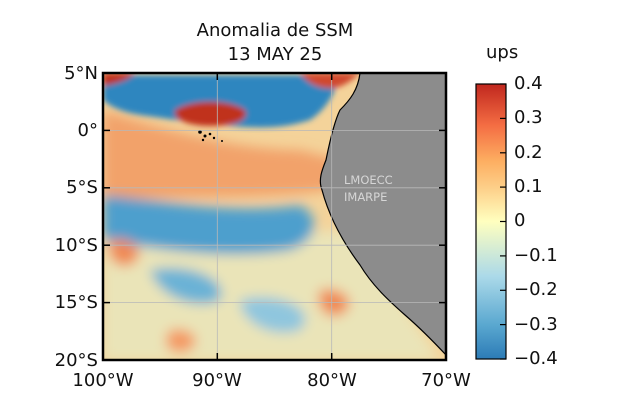  I want to click on galapagos-islands, so click(210, 136).